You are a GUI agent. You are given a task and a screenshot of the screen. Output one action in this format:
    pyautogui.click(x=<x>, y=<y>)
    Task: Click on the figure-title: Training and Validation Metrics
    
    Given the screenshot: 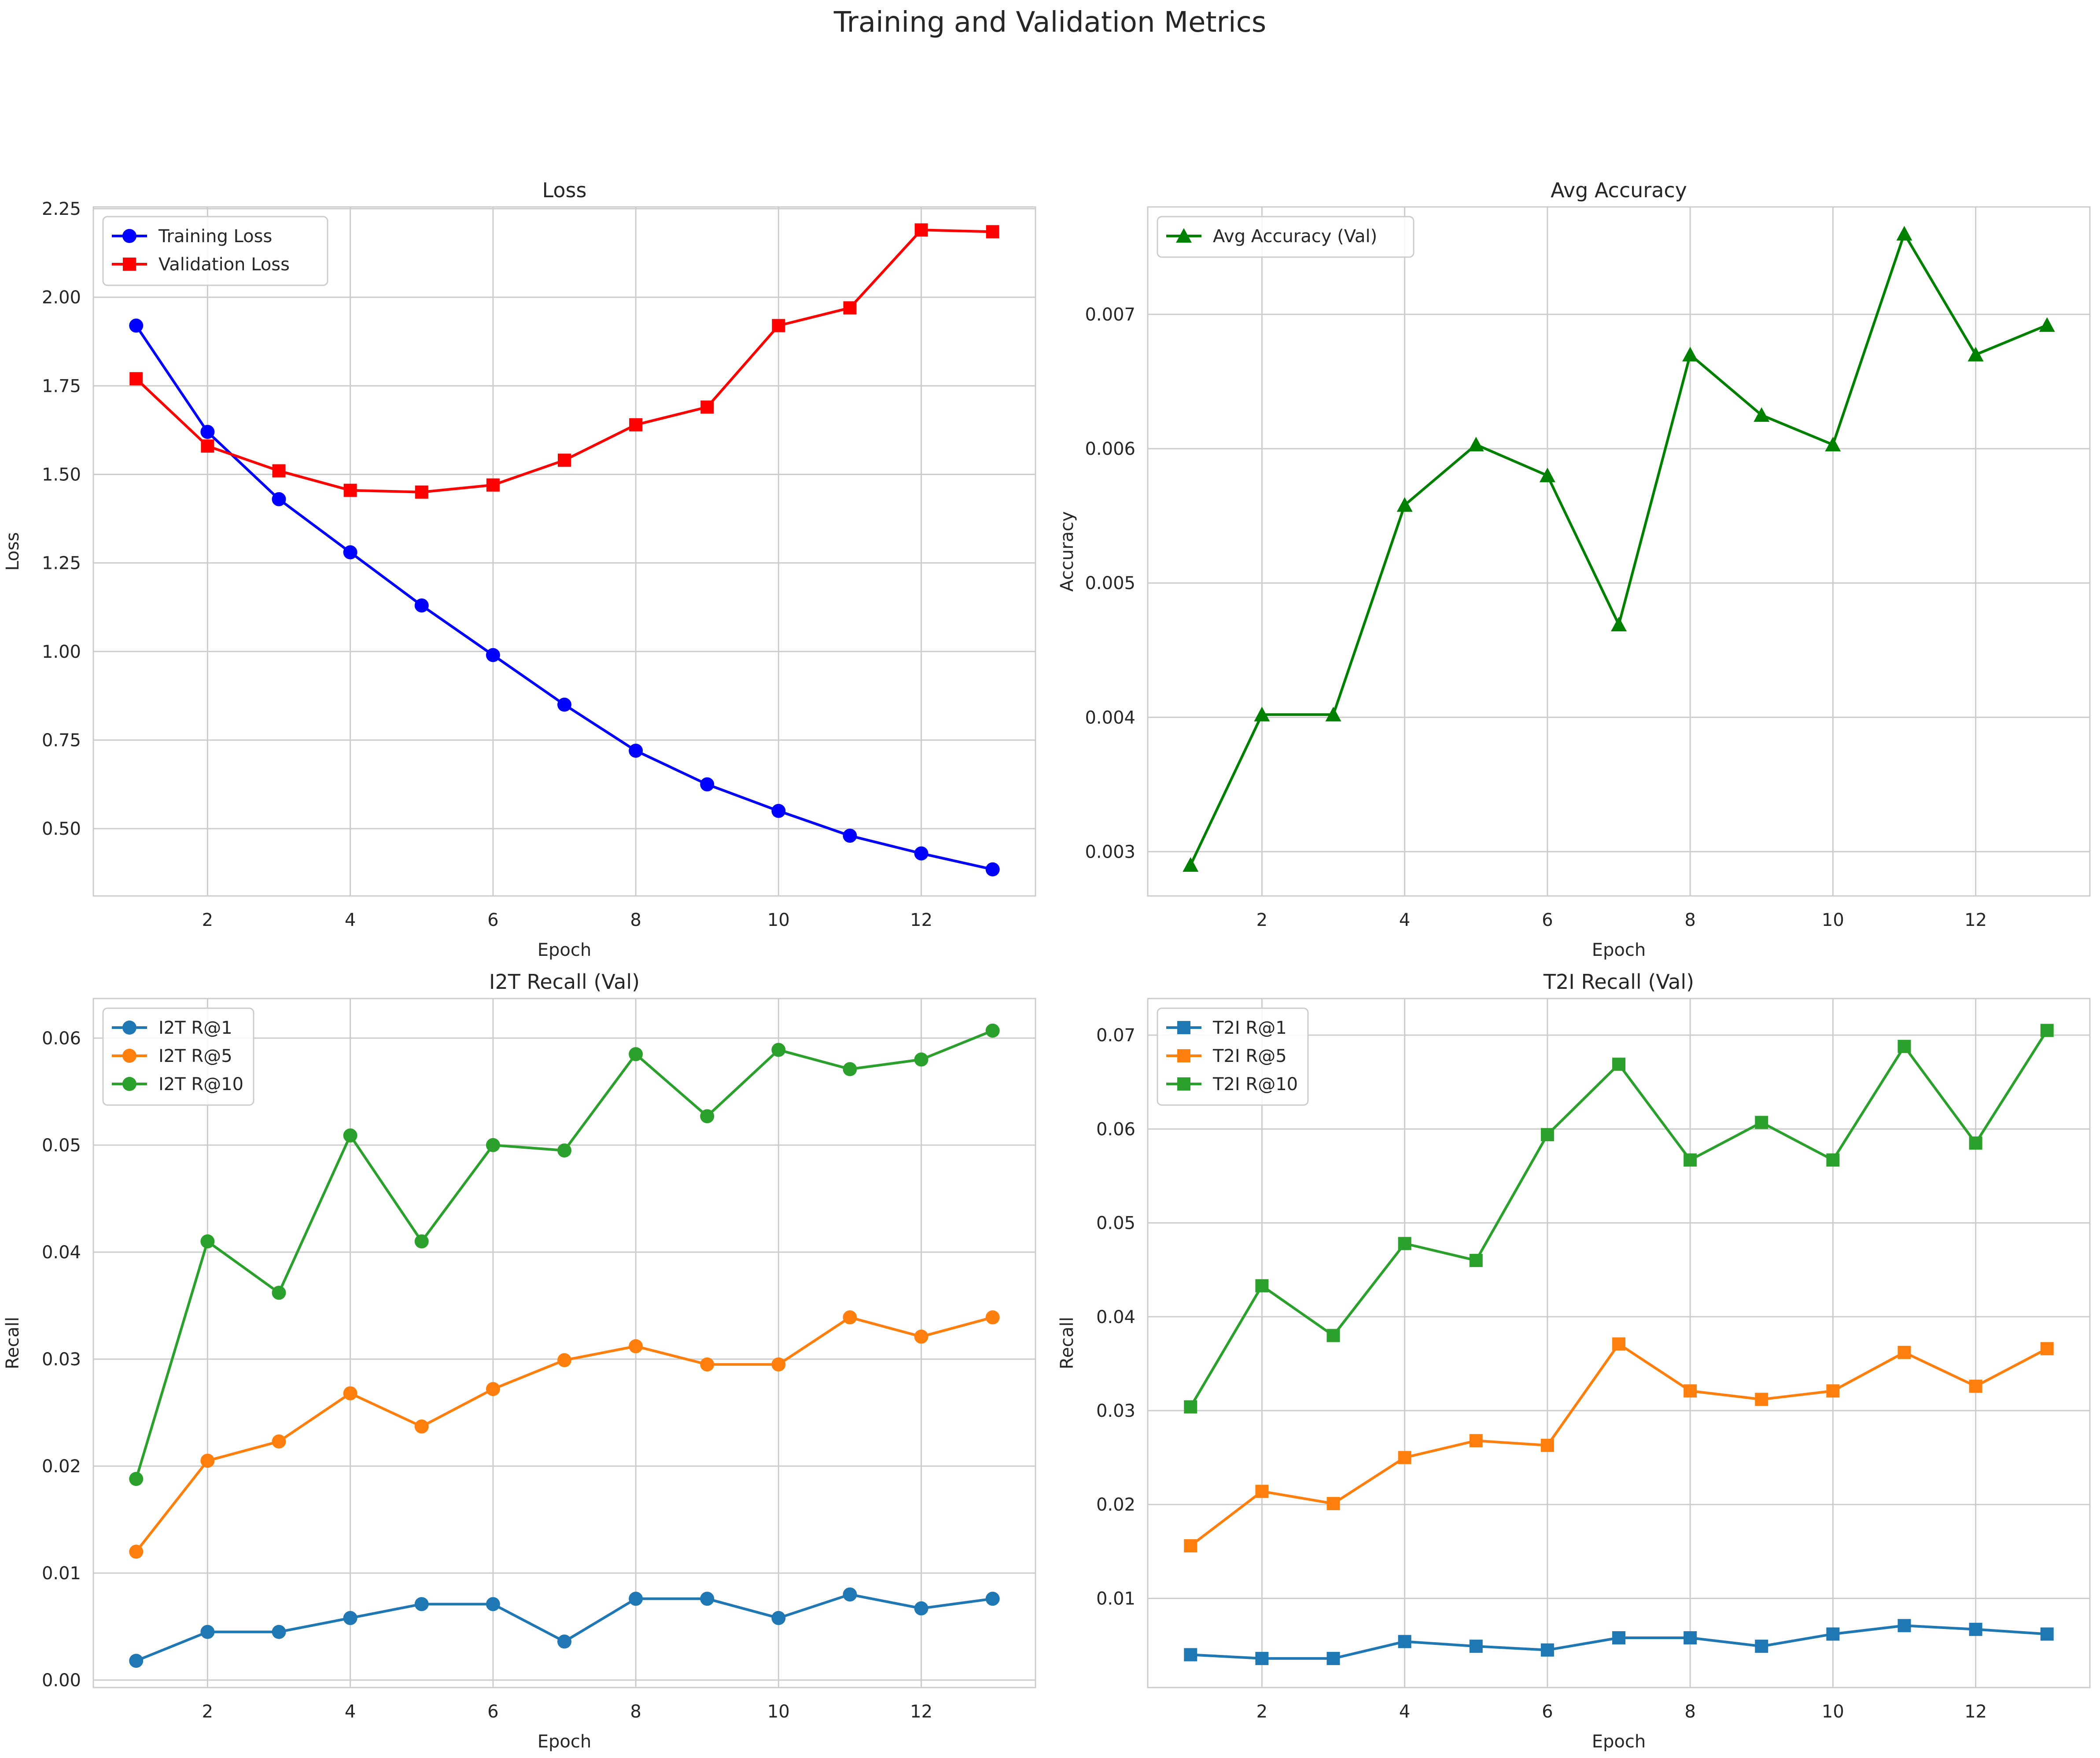 What is the action you would take?
    pyautogui.click(x=1050, y=22)
    